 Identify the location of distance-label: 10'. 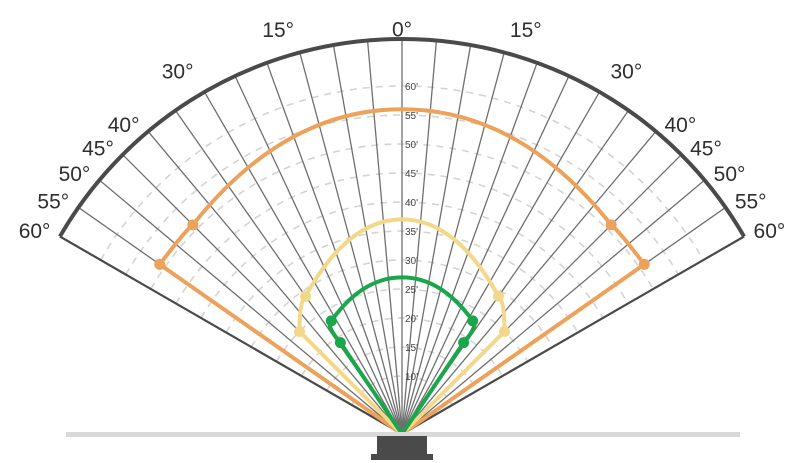
(411, 377).